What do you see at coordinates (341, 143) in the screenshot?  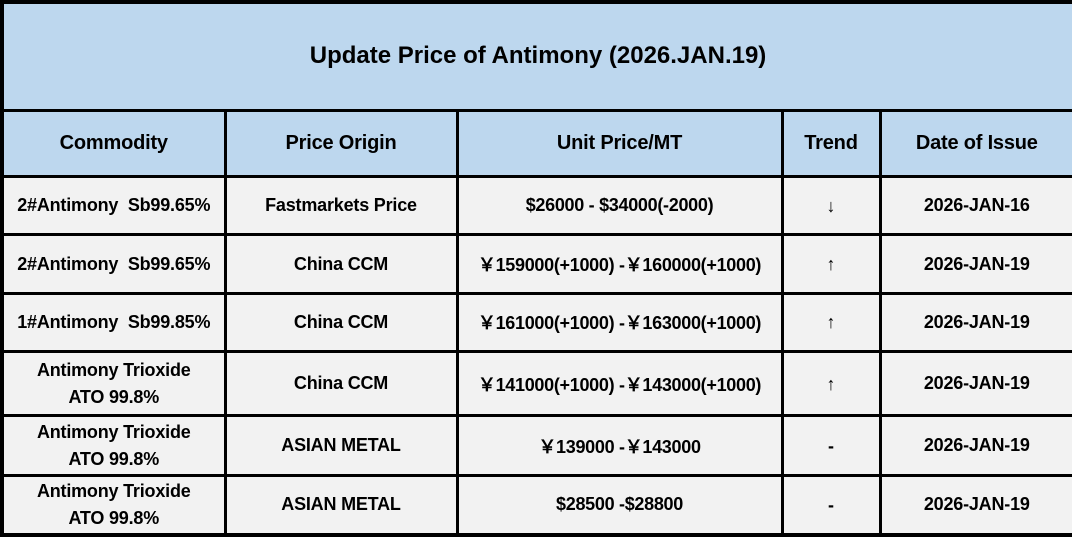 I see `column-header-price-origin: Price Origin` at bounding box center [341, 143].